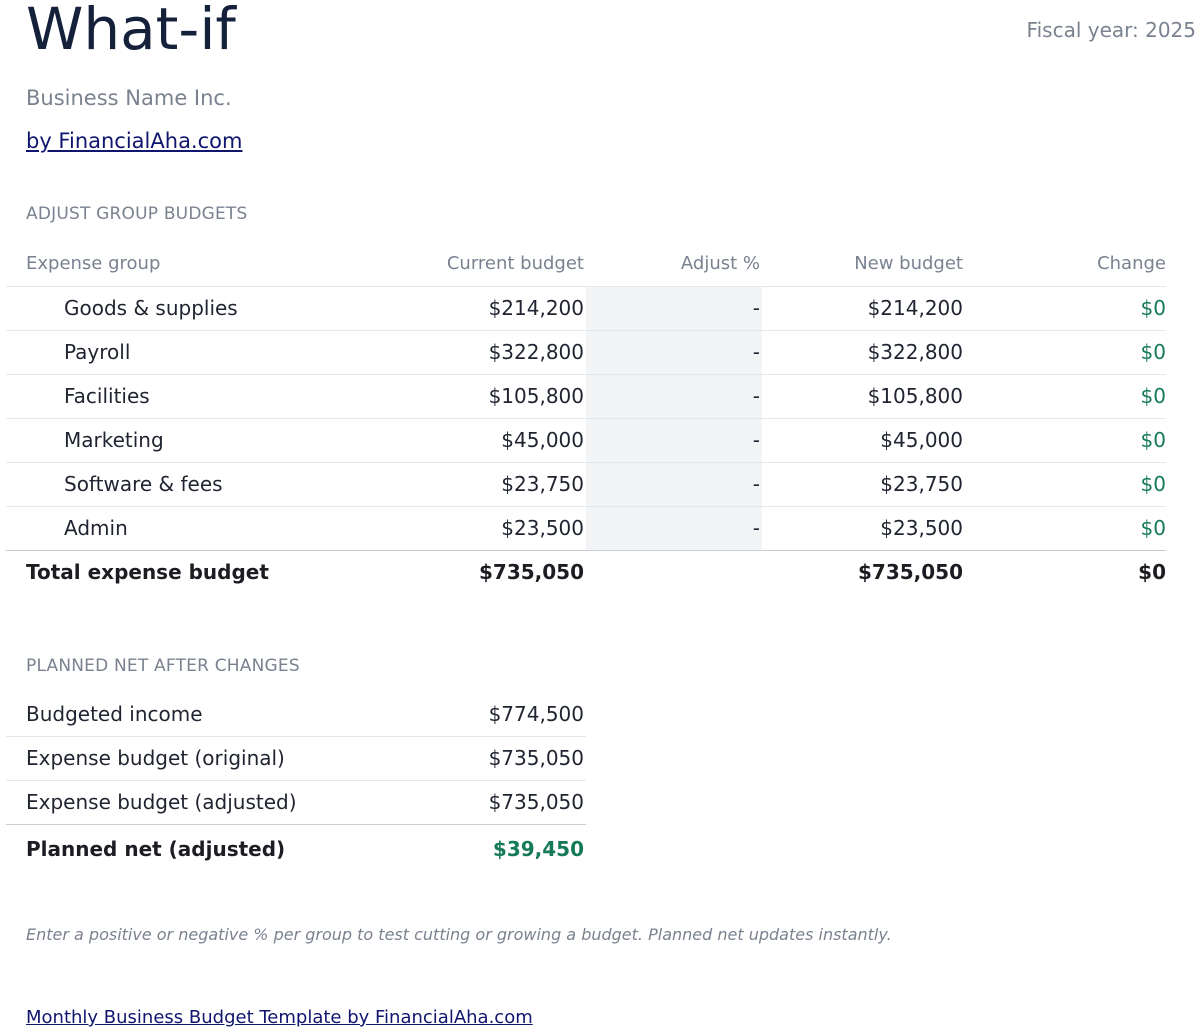 The width and height of the screenshot is (1200, 1034). Describe the element at coordinates (156, 849) in the screenshot. I see `planned-net-label: Planned net (adjusted)` at that location.